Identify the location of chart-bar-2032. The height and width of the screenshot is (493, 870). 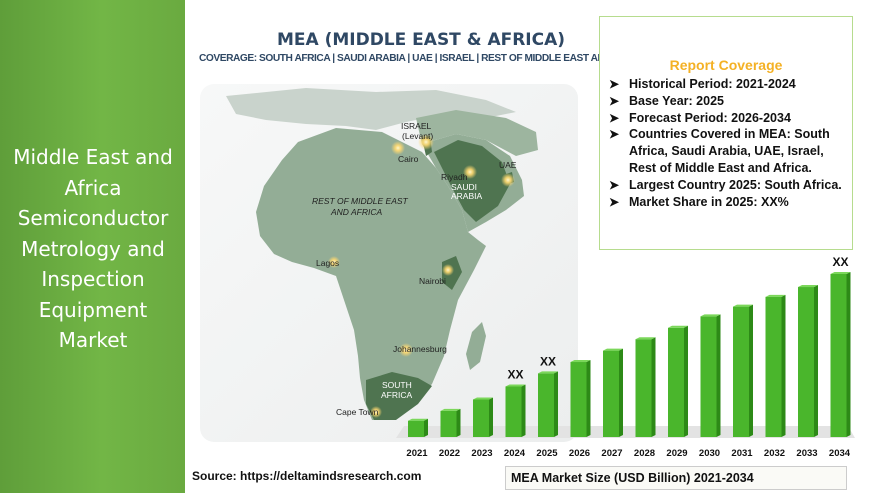
(775, 365).